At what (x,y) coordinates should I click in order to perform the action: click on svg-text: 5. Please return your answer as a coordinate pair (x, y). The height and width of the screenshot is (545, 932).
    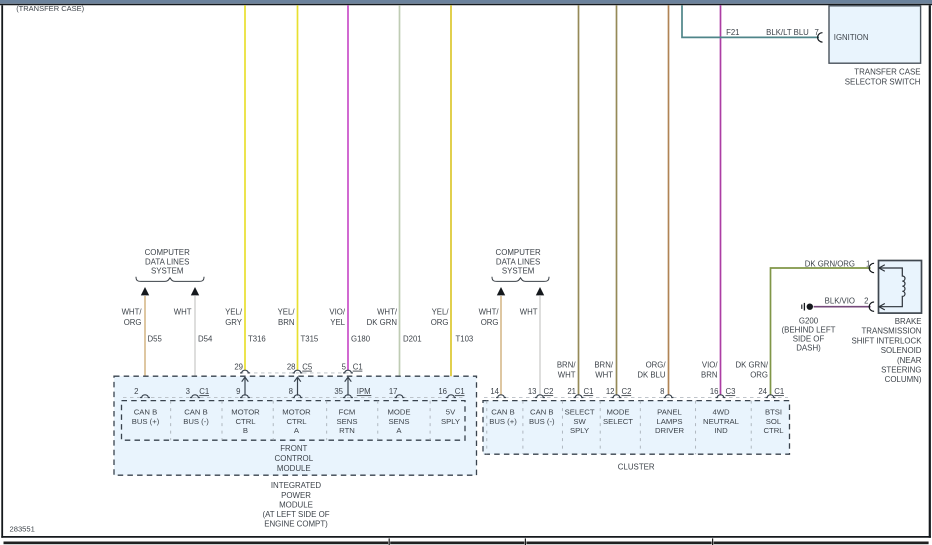
    Looking at the image, I should click on (344, 367).